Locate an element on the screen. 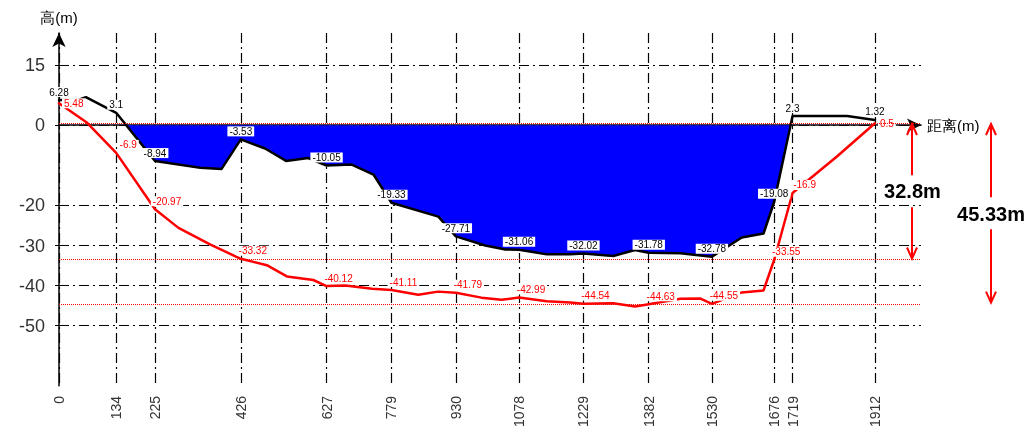 This screenshot has width=1027, height=430. y-tick-label: 0 is located at coordinates (39, 125).